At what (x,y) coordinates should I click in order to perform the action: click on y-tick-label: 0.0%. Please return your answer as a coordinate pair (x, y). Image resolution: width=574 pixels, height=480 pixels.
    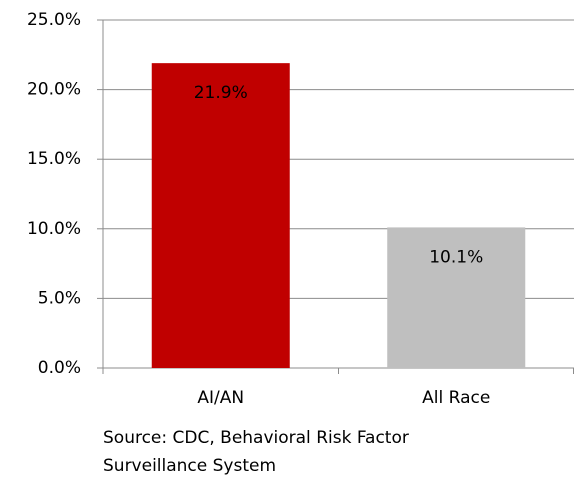
    Looking at the image, I should click on (59, 368).